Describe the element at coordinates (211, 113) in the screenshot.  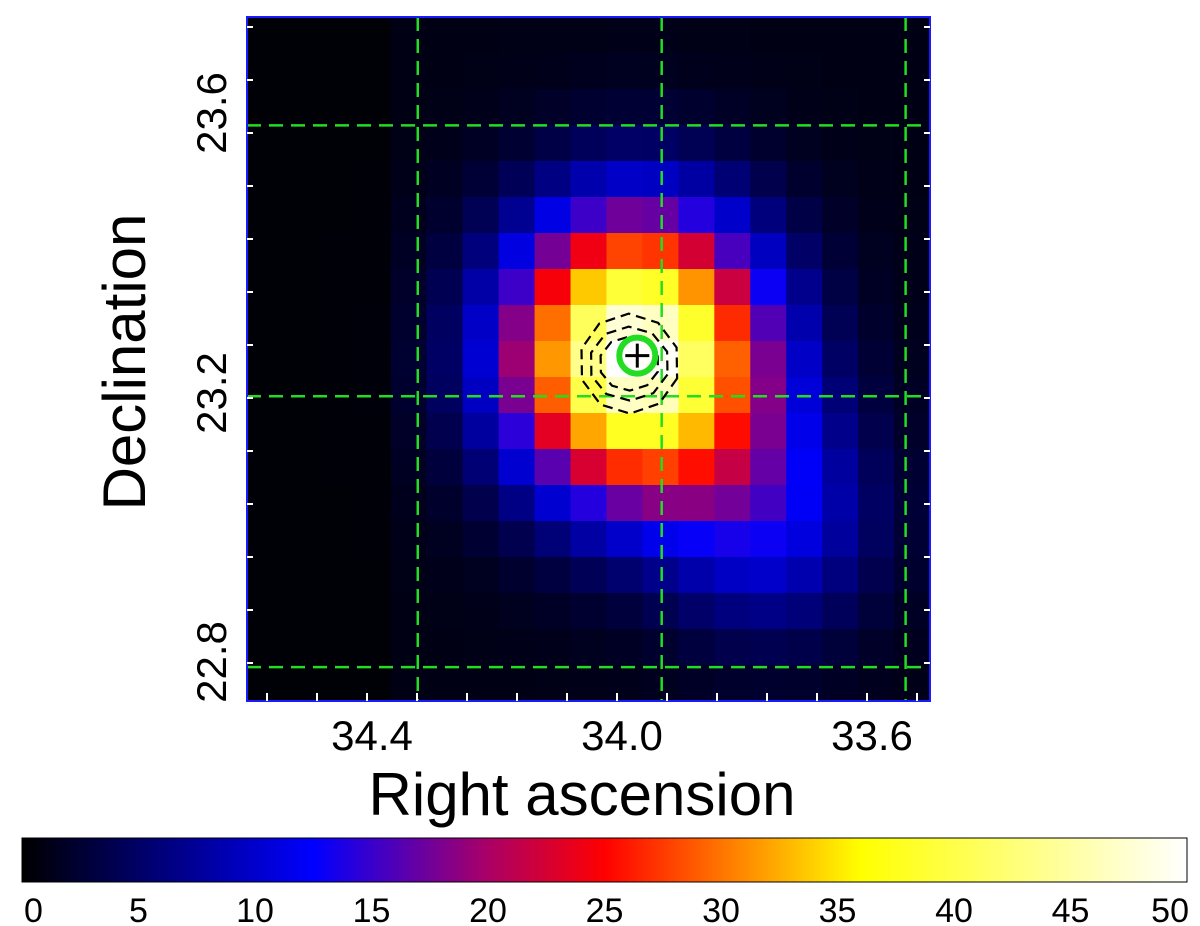
I see `y-tick-label: 23.6` at that location.